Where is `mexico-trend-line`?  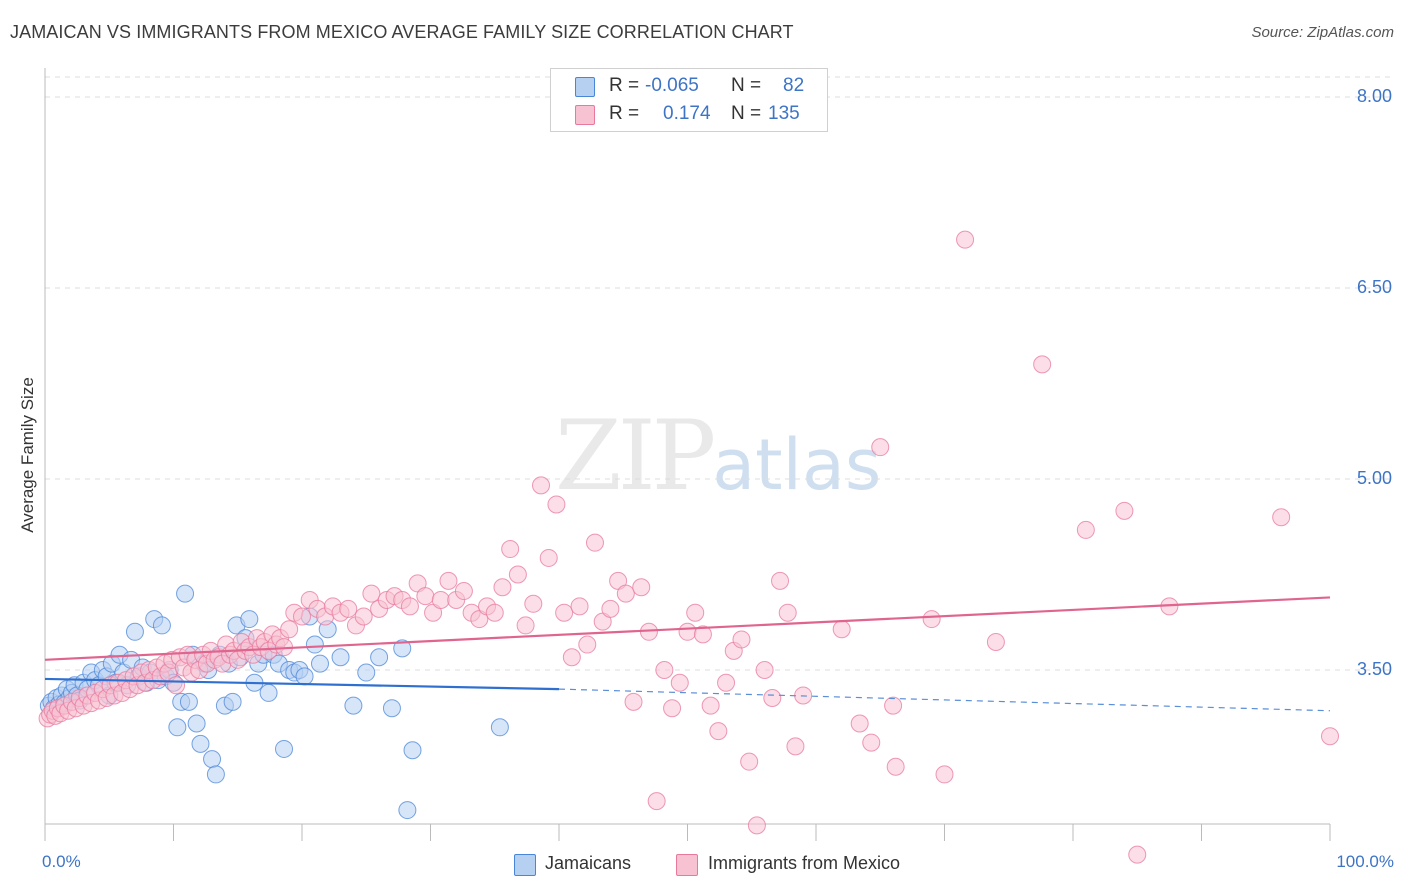
mexico-trend-line is located at coordinates (687, 628).